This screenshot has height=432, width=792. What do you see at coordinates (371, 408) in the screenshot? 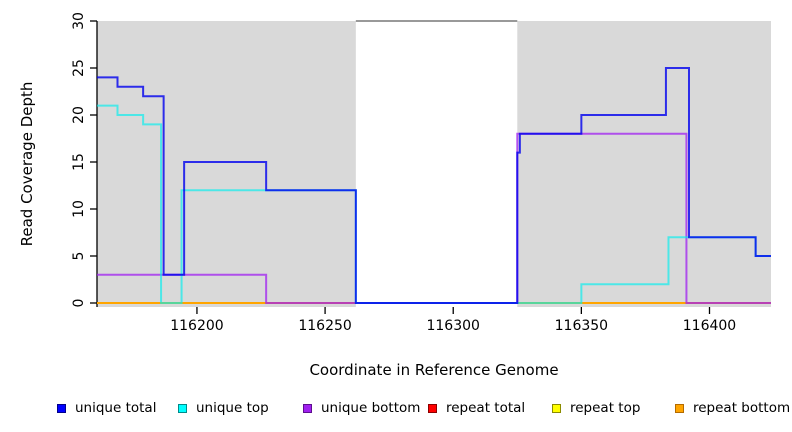
I see `legend-label: unique bottom` at bounding box center [371, 408].